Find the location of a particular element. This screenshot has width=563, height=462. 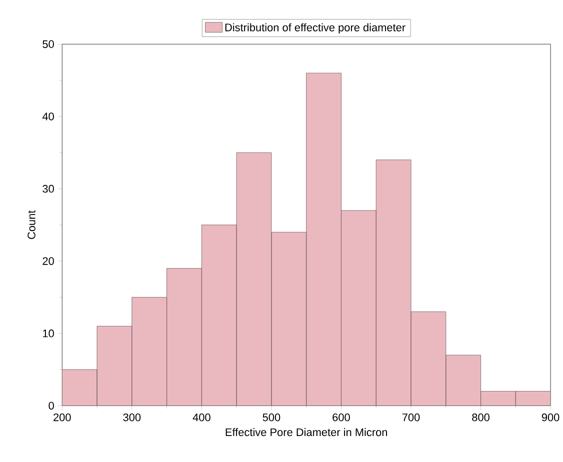

x-axis-title: Effective Pore Diameter in Micron is located at coordinates (307, 432).